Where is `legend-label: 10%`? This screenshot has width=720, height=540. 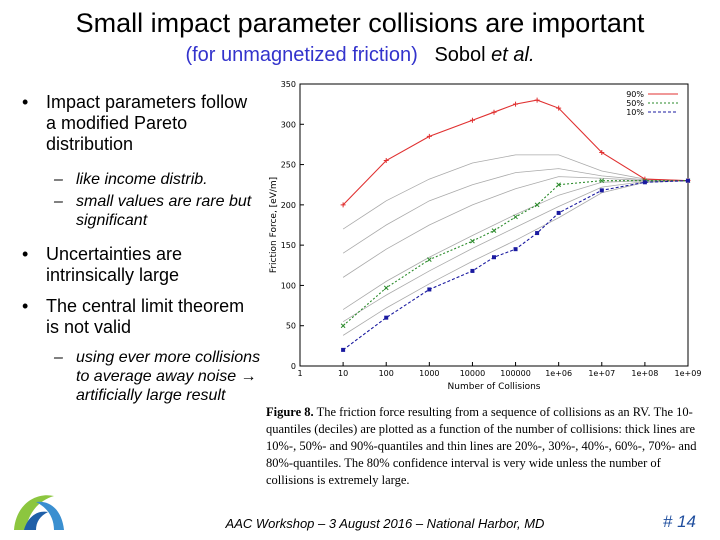 legend-label: 10% is located at coordinates (635, 112).